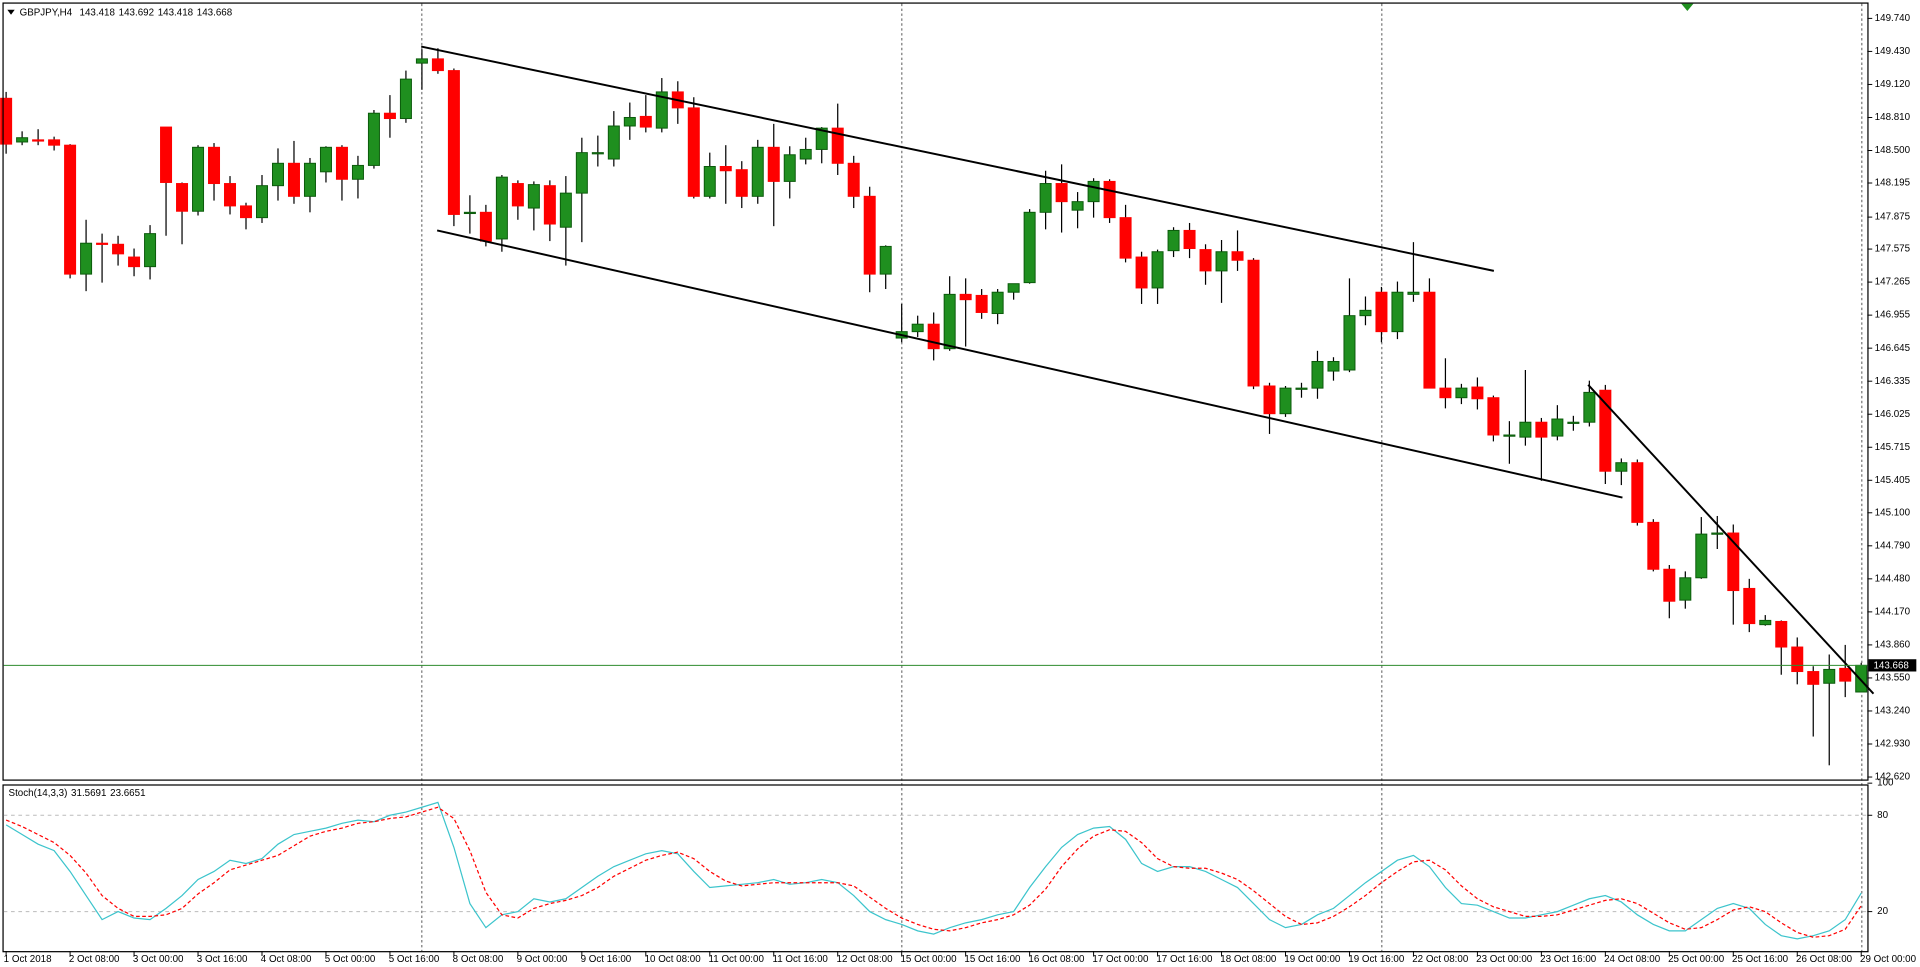 The image size is (1920, 967). I want to click on x-tick-label: 15 Oct 16:00, so click(992, 959).